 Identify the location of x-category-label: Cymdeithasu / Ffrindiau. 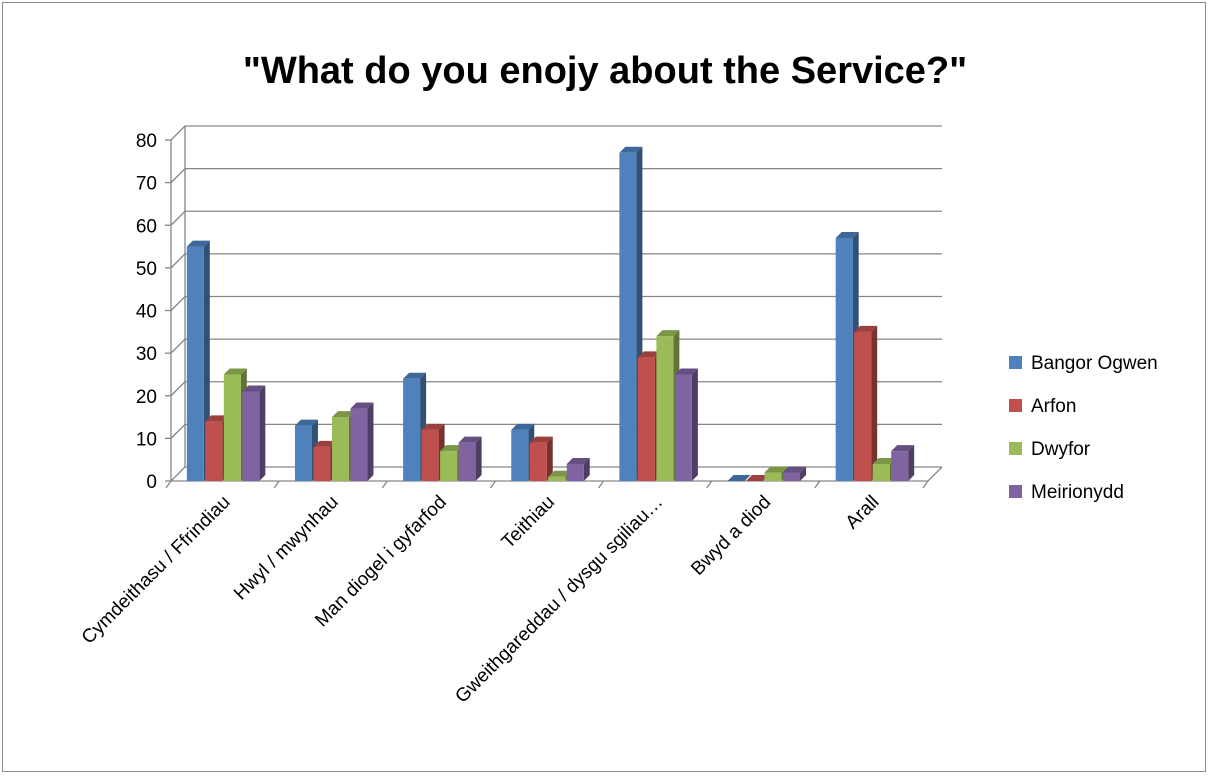
(156, 570).